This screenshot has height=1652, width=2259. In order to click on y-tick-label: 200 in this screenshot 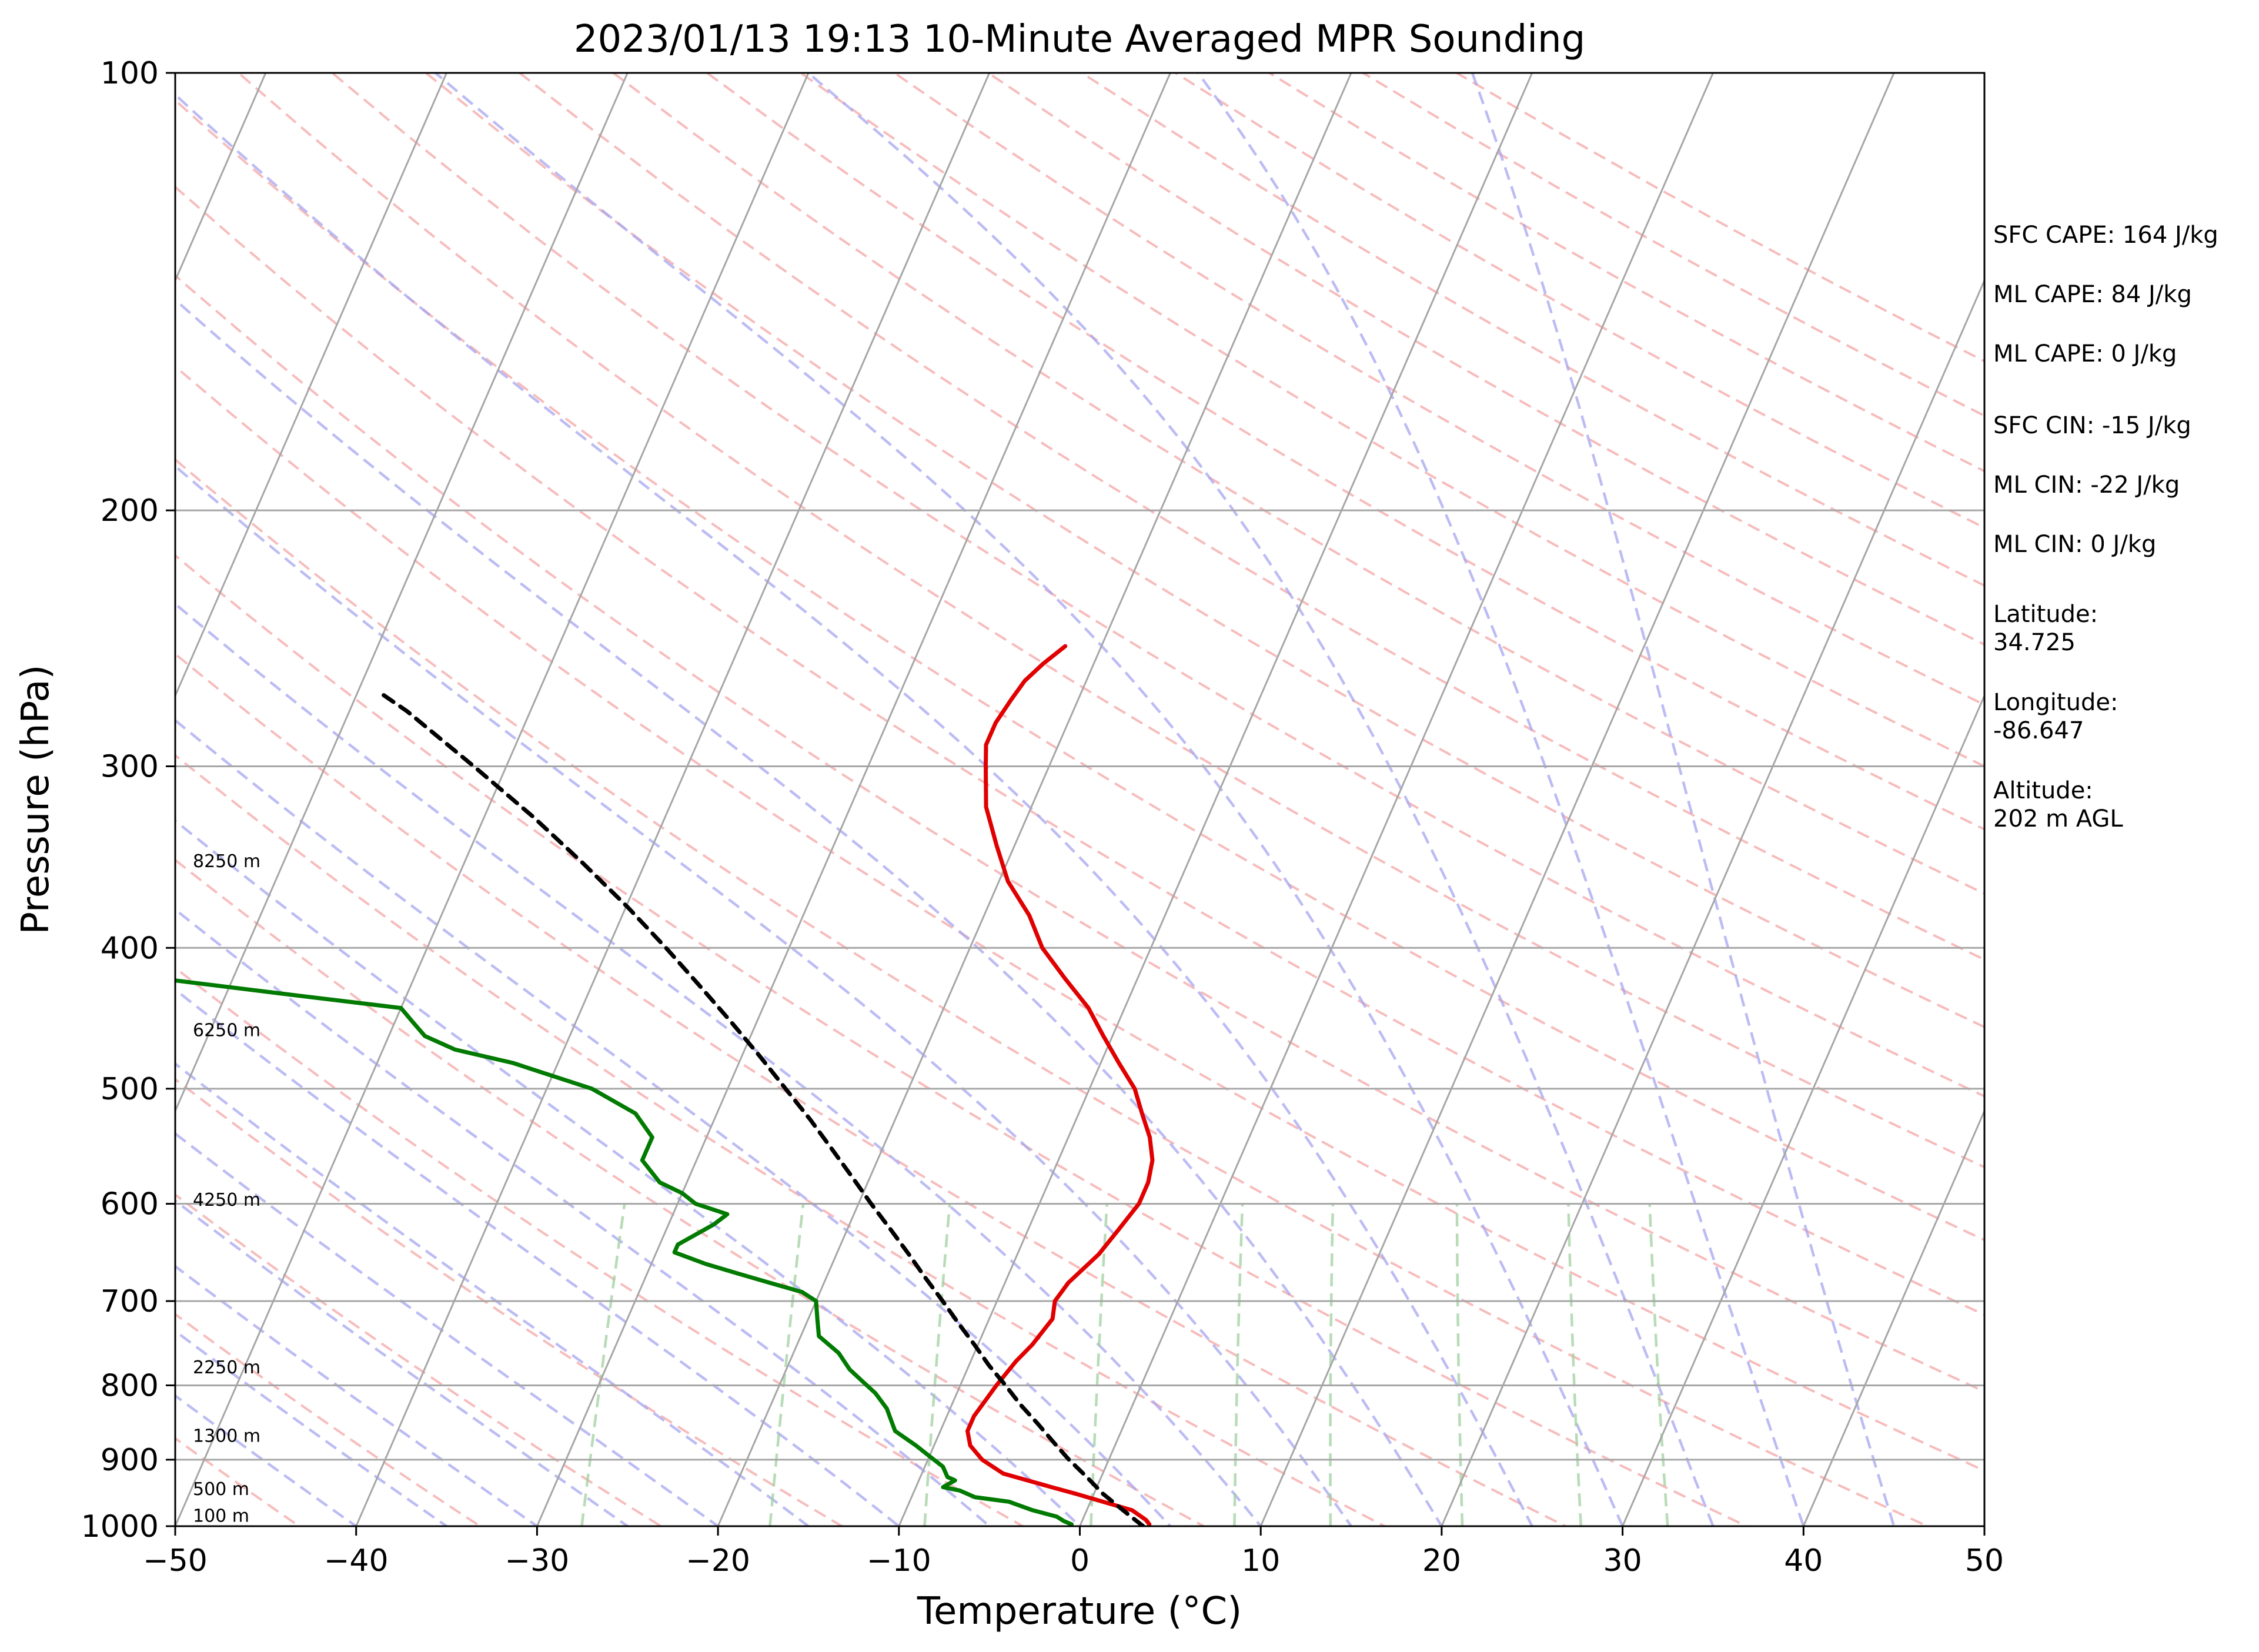, I will do `click(130, 511)`.